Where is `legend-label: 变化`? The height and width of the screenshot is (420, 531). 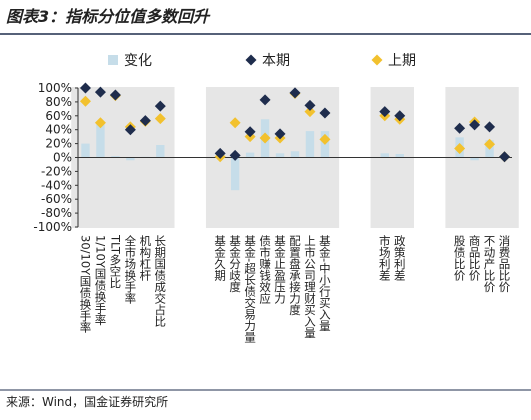
legend-label: 变化 is located at coordinates (138, 61).